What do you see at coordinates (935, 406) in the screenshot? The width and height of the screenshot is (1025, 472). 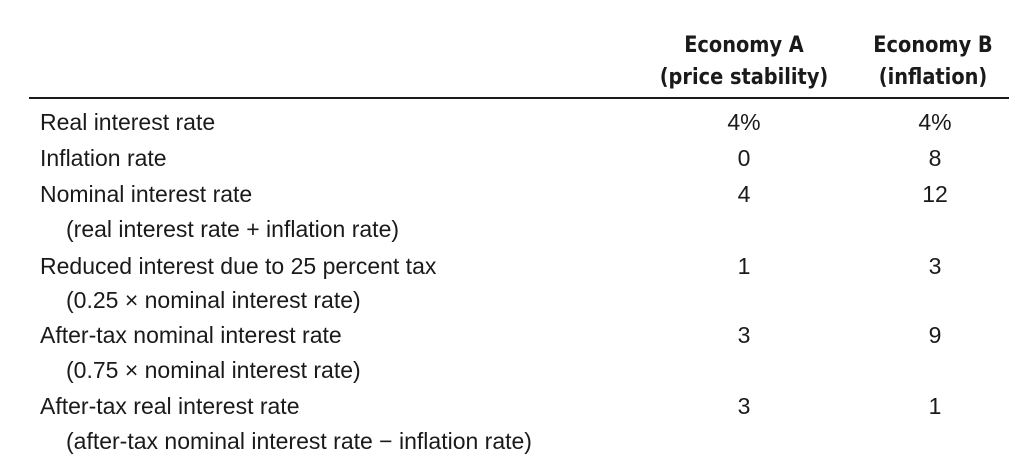 I see `economy-b-value: 1` at bounding box center [935, 406].